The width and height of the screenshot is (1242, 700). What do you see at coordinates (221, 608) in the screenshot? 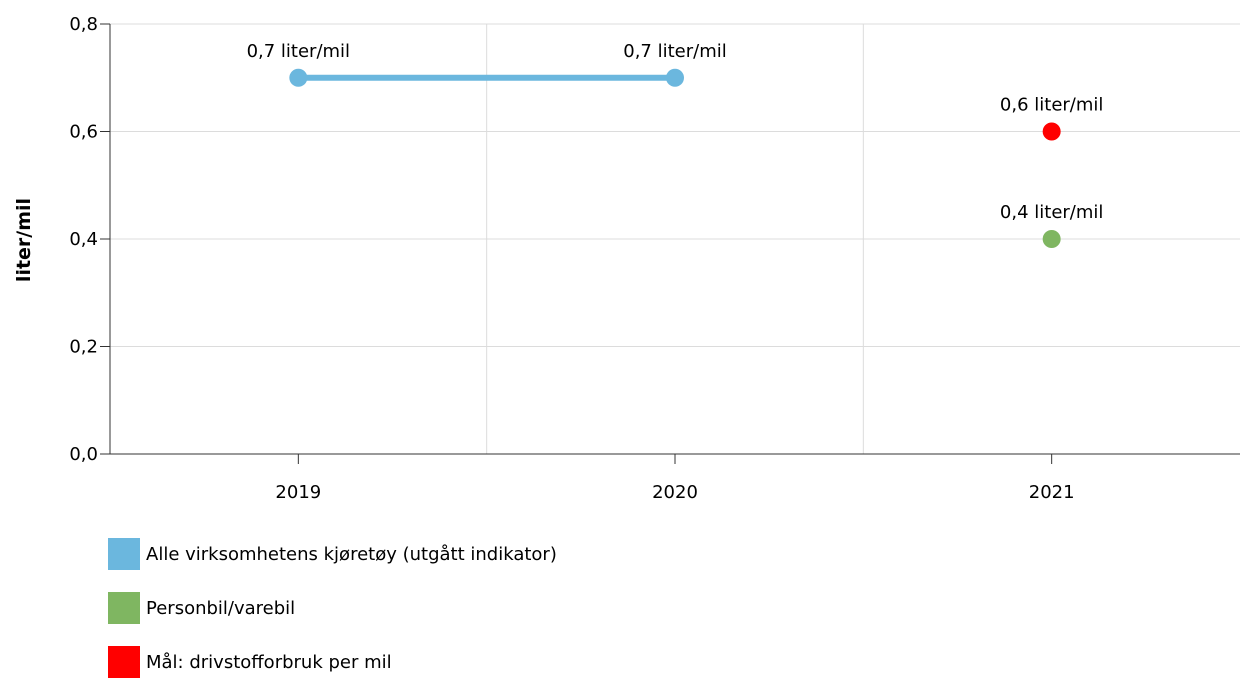
I see `legend-label: Personbil/varebil` at bounding box center [221, 608].